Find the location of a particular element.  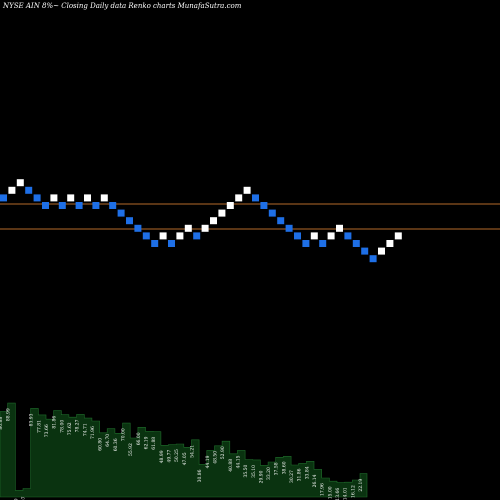

volume-label: 54.21 is located at coordinates (193, 451).